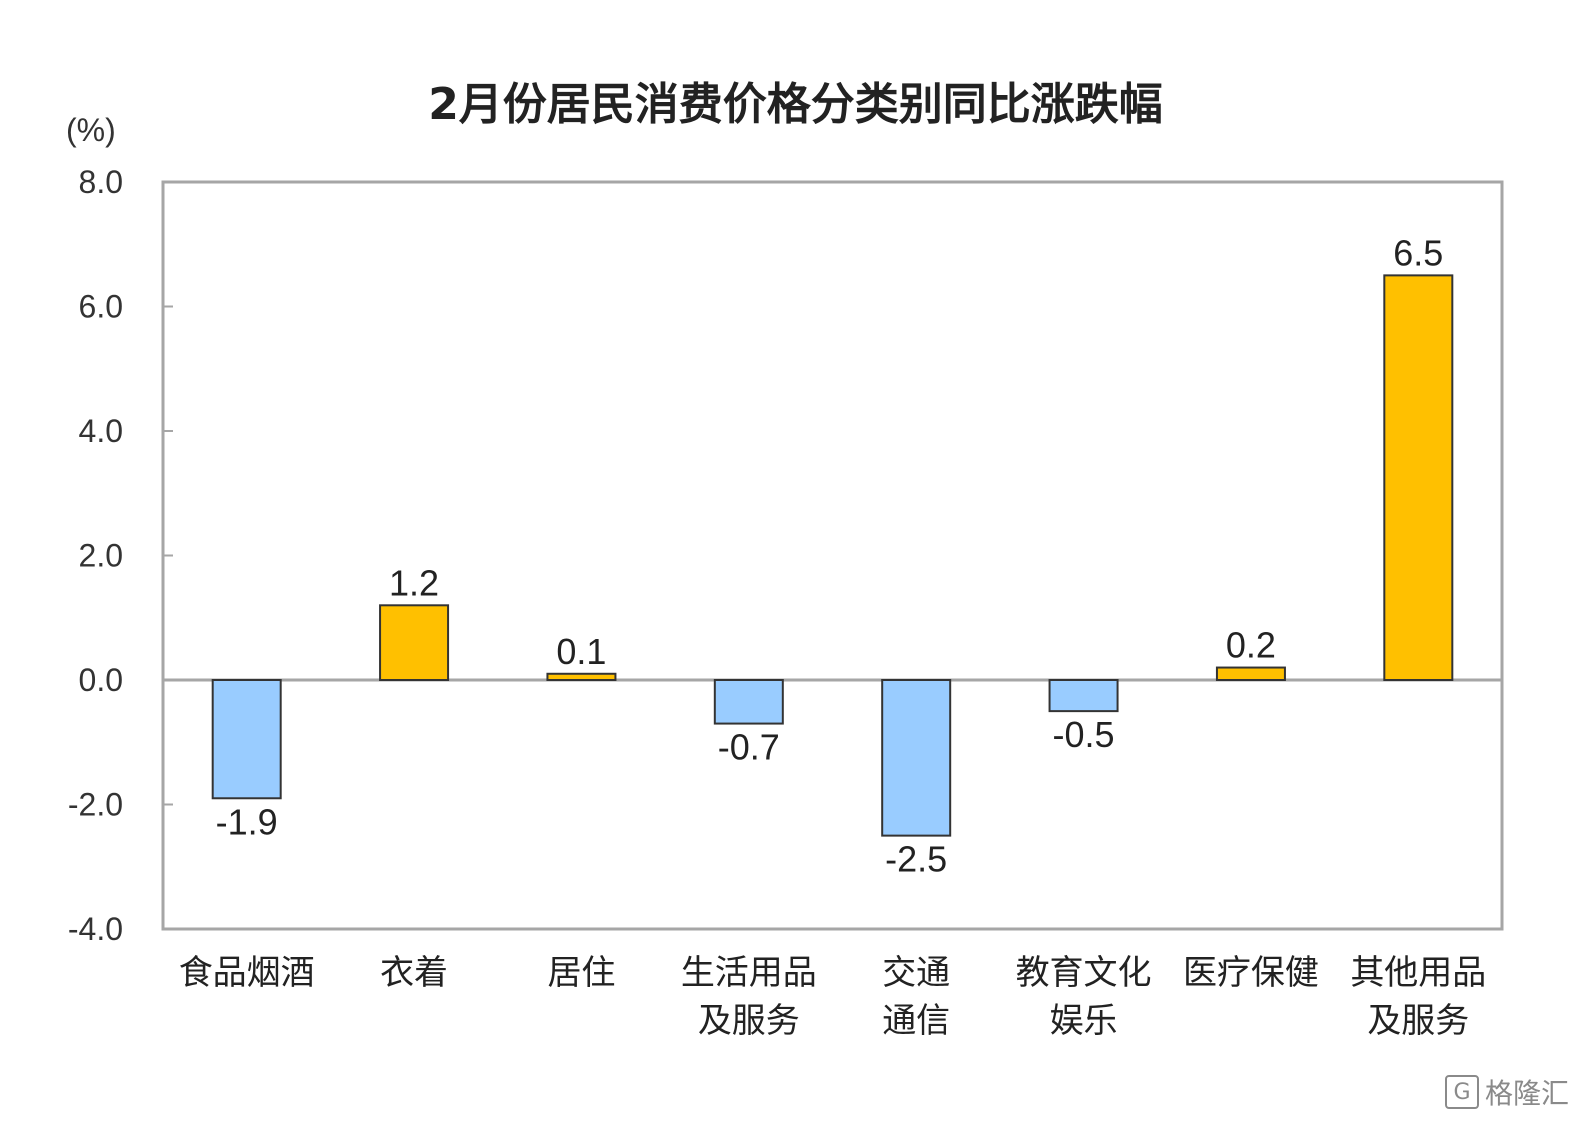  I want to click on x-category-label: 教育文化, so click(1084, 973).